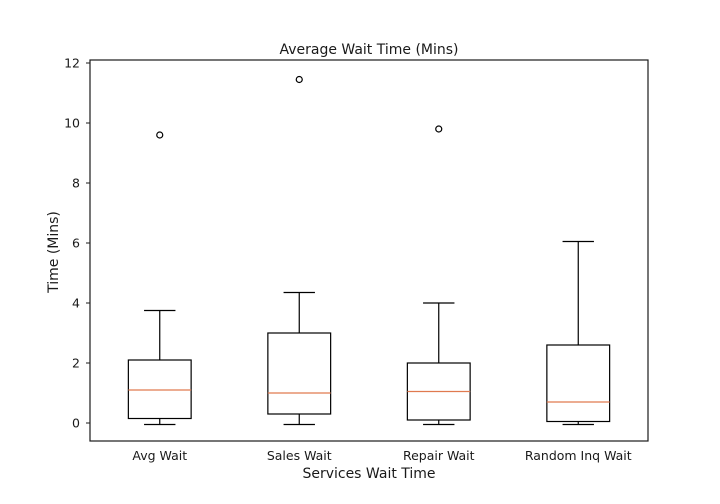  What do you see at coordinates (368, 474) in the screenshot?
I see `x-axis-label: Services Wait Time` at bounding box center [368, 474].